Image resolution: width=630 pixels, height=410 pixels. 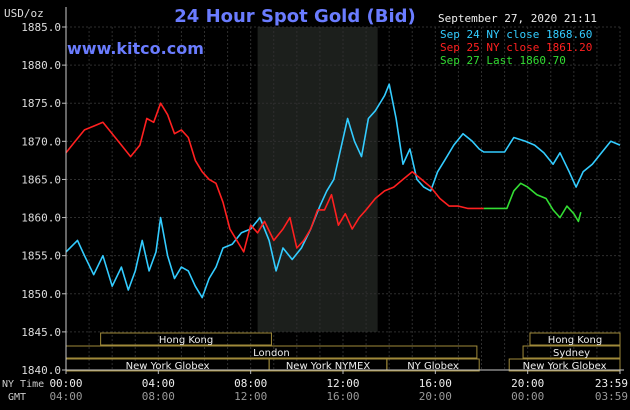 What do you see at coordinates (41, 65) in the screenshot?
I see `y-tick-label: 1880.0` at bounding box center [41, 65].